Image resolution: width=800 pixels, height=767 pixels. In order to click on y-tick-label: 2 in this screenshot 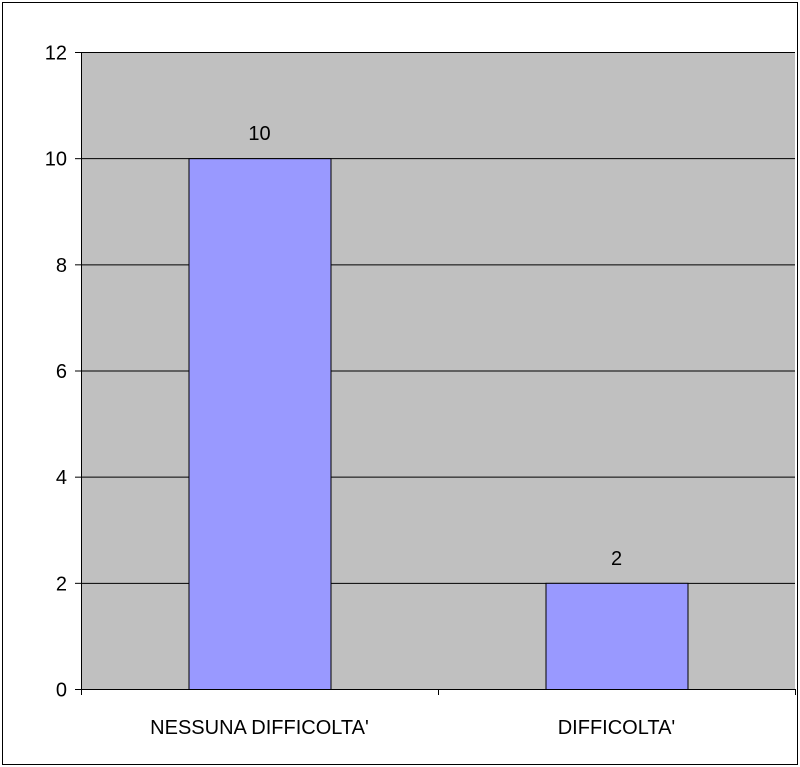, I will do `click(61, 584)`.